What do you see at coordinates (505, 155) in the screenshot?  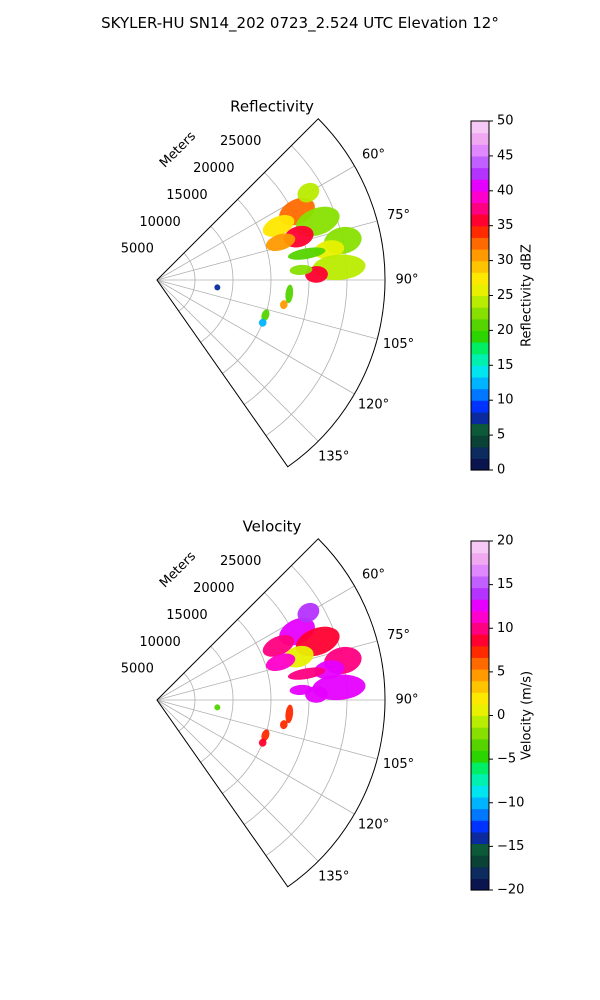 I see `colorbar-tick-label: 45` at bounding box center [505, 155].